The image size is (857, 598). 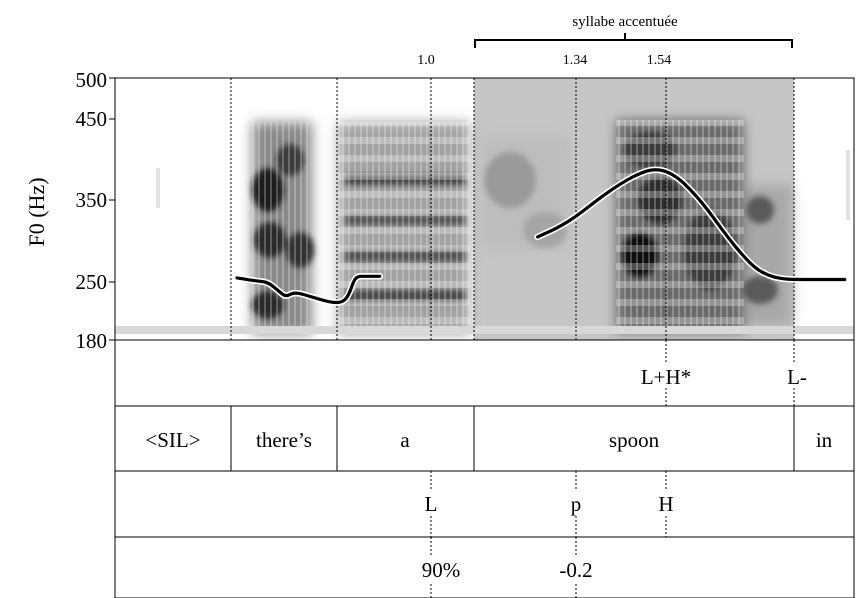 What do you see at coordinates (441, 570) in the screenshot?
I see `value-90-percent: 90%` at bounding box center [441, 570].